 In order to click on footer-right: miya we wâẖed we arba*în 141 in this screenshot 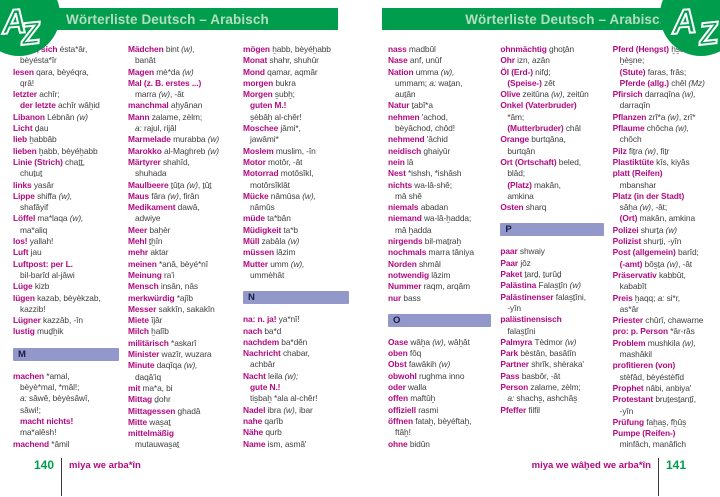, I will do `click(609, 477)`.